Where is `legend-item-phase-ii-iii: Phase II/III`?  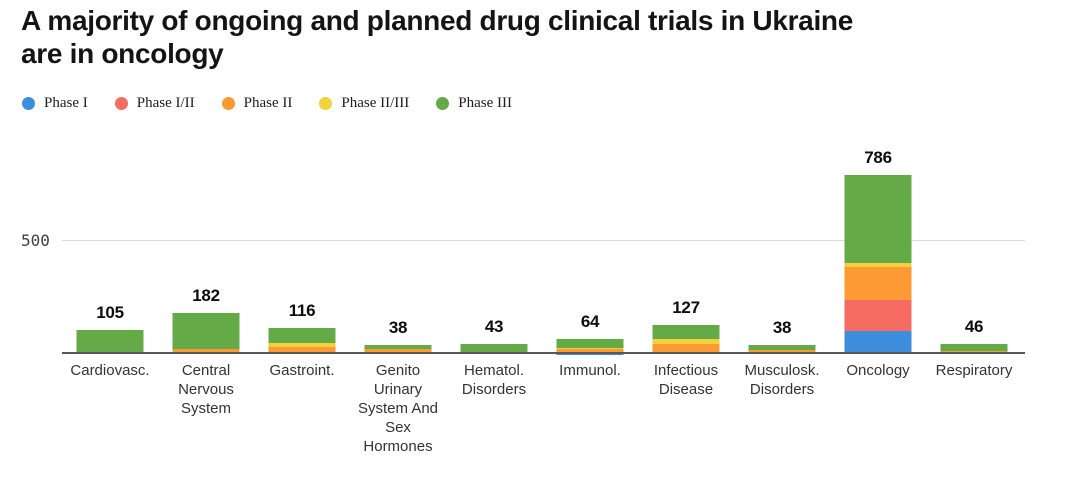
legend-item-phase-ii-iii: Phase II/III is located at coordinates (364, 103).